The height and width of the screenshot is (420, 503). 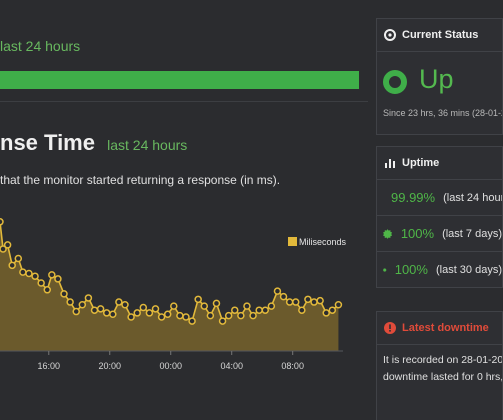 I want to click on status-value: Up, so click(x=436, y=79).